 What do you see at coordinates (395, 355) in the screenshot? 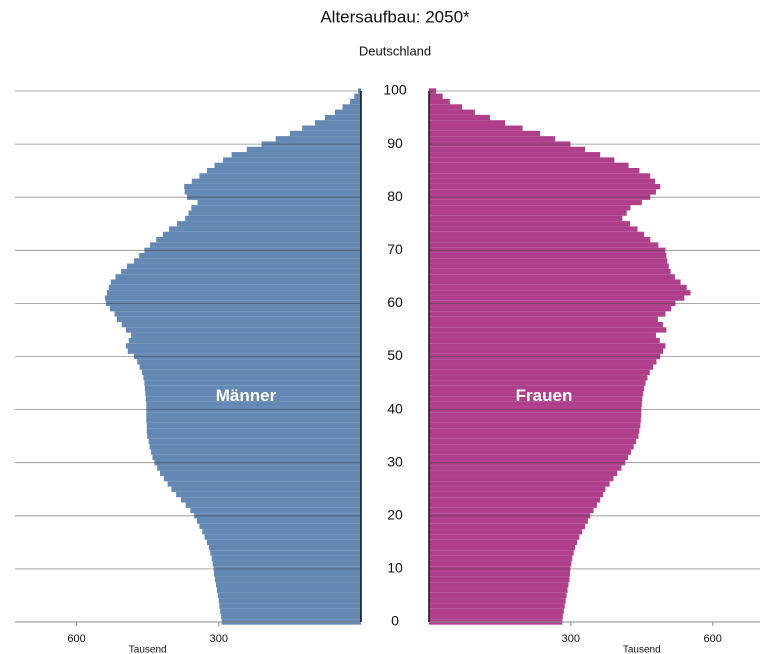
I see `y-tick-label: 50` at bounding box center [395, 355].